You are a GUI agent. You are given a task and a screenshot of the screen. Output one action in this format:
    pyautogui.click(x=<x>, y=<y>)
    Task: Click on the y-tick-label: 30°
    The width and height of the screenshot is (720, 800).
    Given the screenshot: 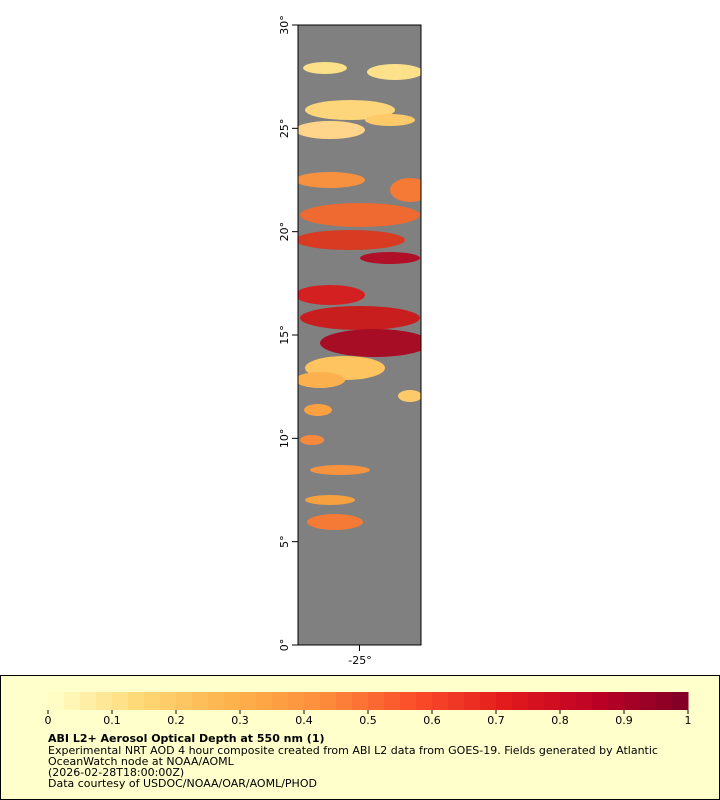 What is the action you would take?
    pyautogui.click(x=284, y=25)
    